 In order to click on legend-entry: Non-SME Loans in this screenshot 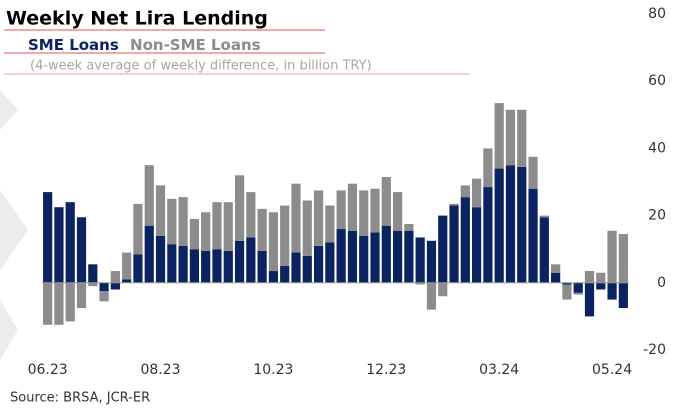, I will do `click(195, 45)`.